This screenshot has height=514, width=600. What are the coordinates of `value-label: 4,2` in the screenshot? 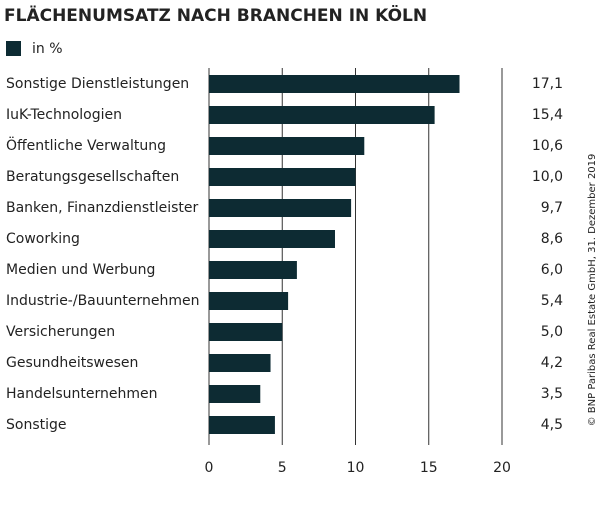 It's located at (552, 363).